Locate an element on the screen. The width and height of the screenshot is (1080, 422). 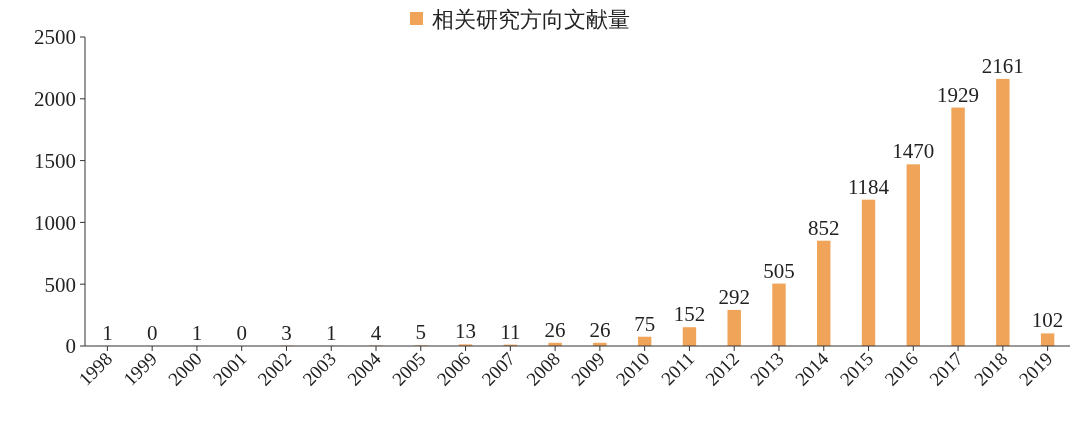
y-tick-label: 1500 is located at coordinates (55, 160).